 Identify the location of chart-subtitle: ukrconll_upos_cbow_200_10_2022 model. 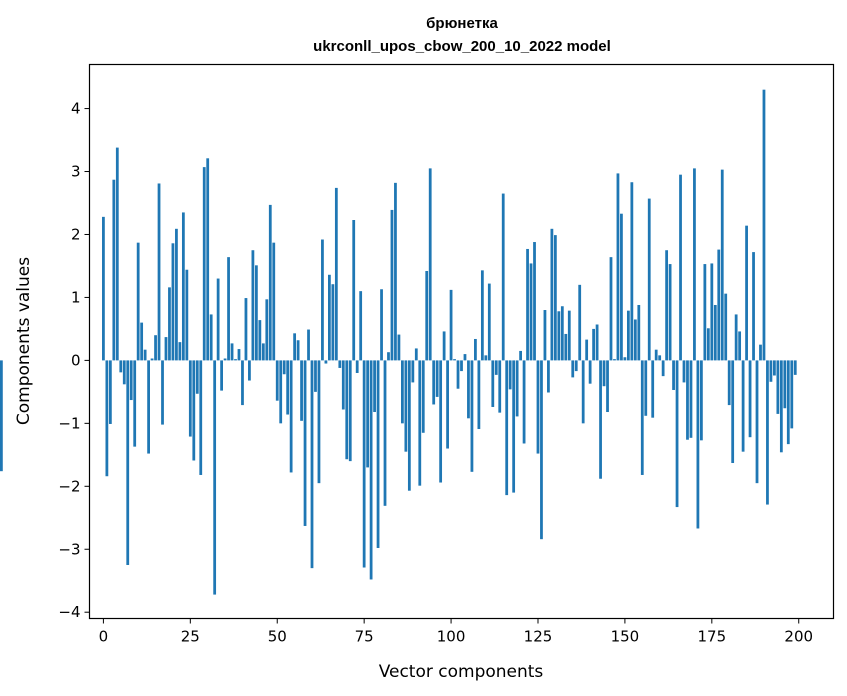
(462, 46).